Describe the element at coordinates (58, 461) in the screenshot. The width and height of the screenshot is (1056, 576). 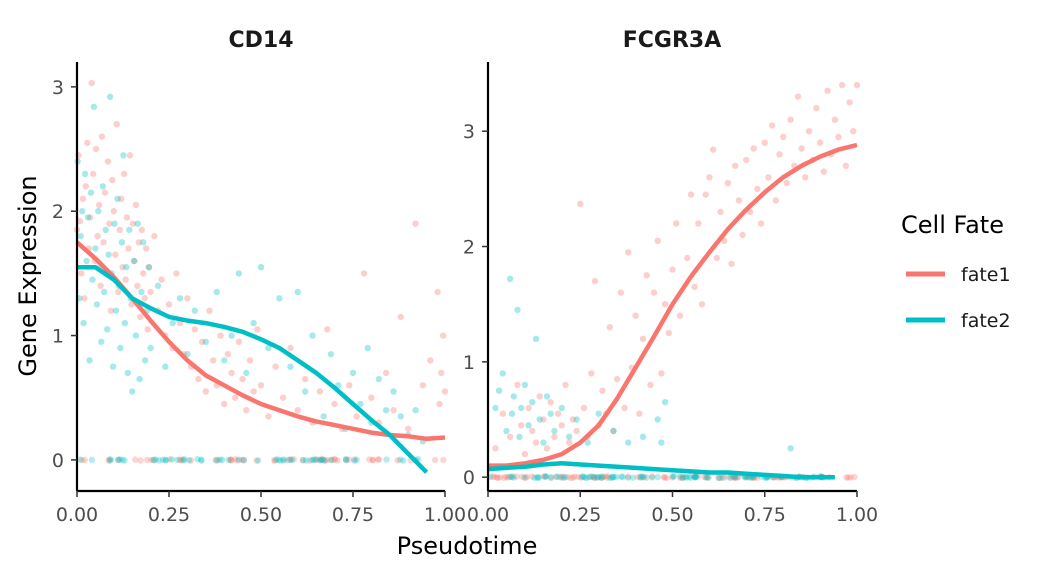
I see `y-tick-label: 0` at that location.